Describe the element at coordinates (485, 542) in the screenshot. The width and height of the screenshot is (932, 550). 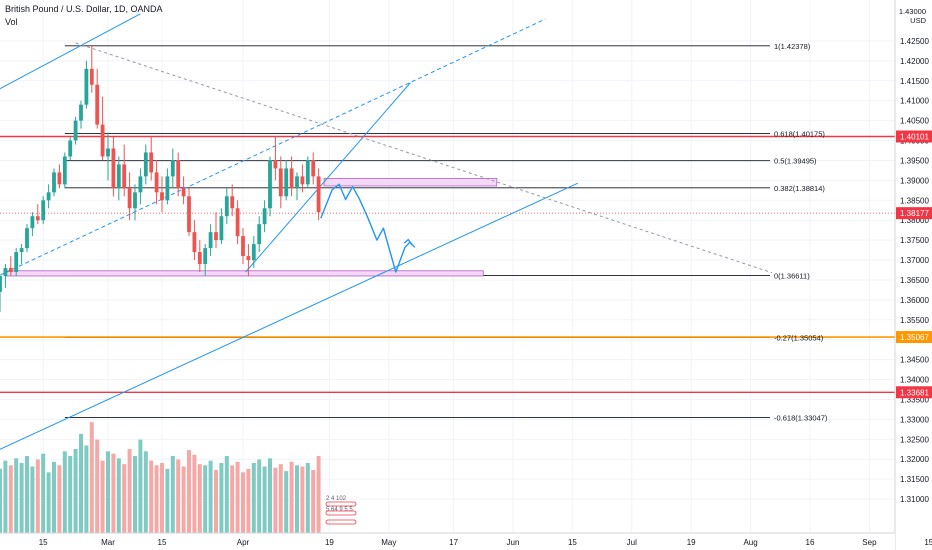
I see `time-axis-ticks: 15 Mar 15 Apr 19 May 17 Jun 15 Jul 19 Aug 16 Sep 15` at that location.